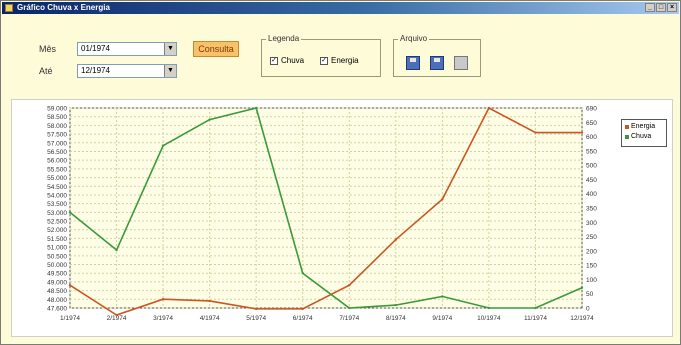 The height and width of the screenshot is (345, 681). Describe the element at coordinates (303, 318) in the screenshot. I see `x-axis-tick-label: 6/1974` at that location.